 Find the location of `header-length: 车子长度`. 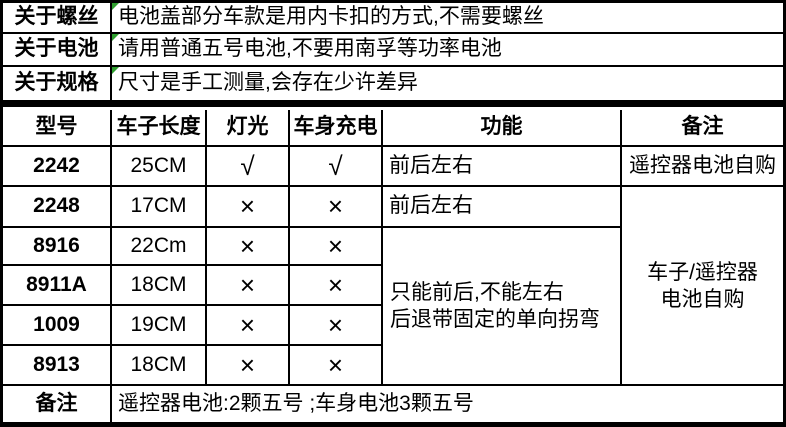

header-length: 车子长度 is located at coordinates (159, 128).